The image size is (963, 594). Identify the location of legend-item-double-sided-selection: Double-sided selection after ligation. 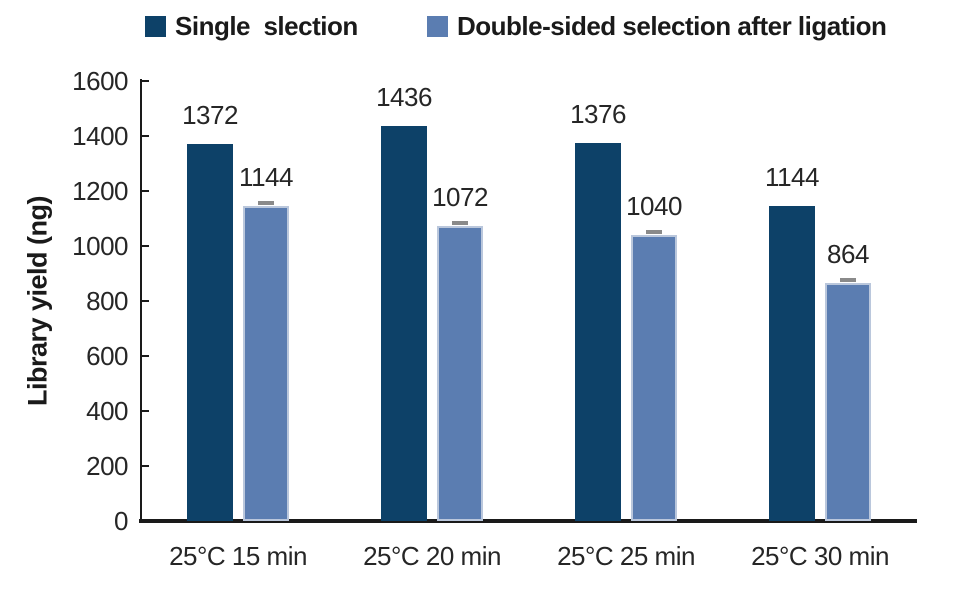
(657, 26).